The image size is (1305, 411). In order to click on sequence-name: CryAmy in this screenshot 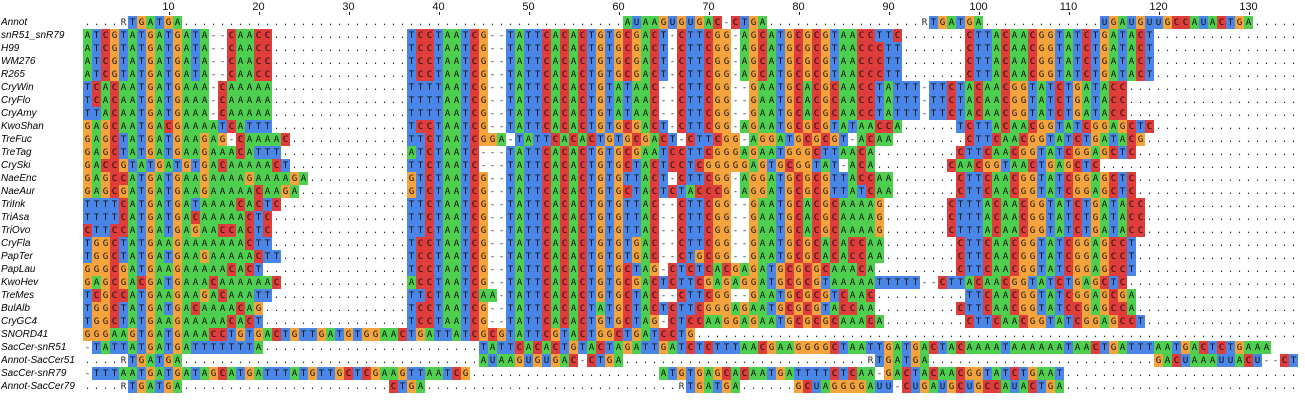, I will do `click(19, 113)`.